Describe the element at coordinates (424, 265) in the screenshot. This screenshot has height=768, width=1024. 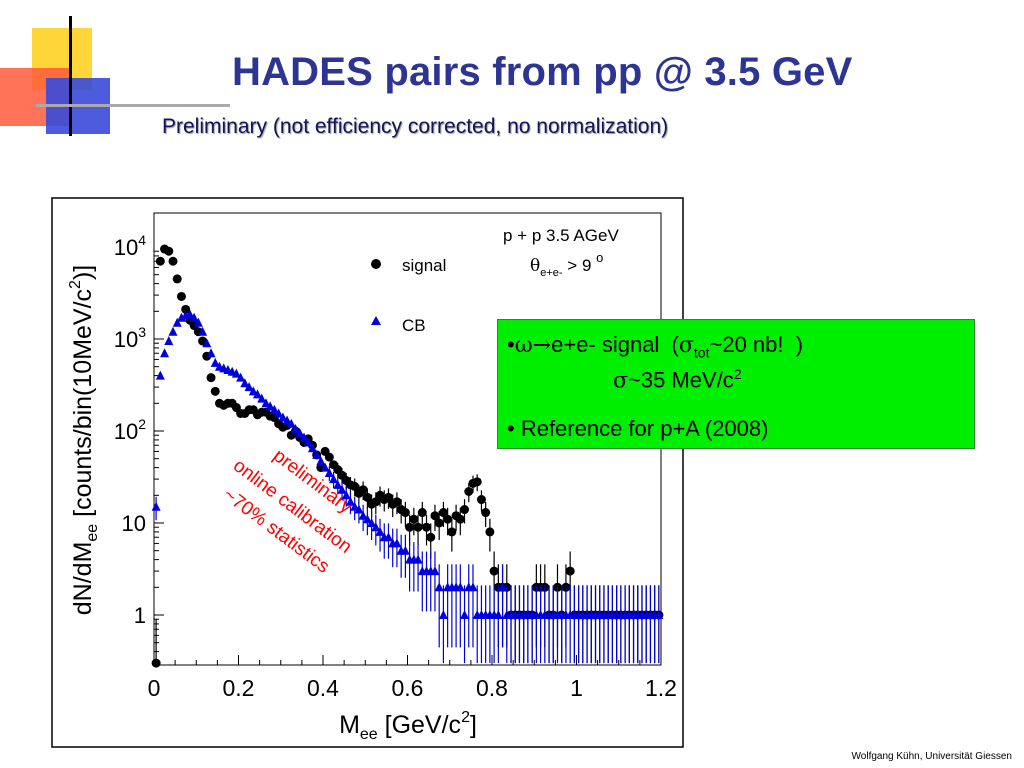
I see `legend-signal-label: signal` at that location.